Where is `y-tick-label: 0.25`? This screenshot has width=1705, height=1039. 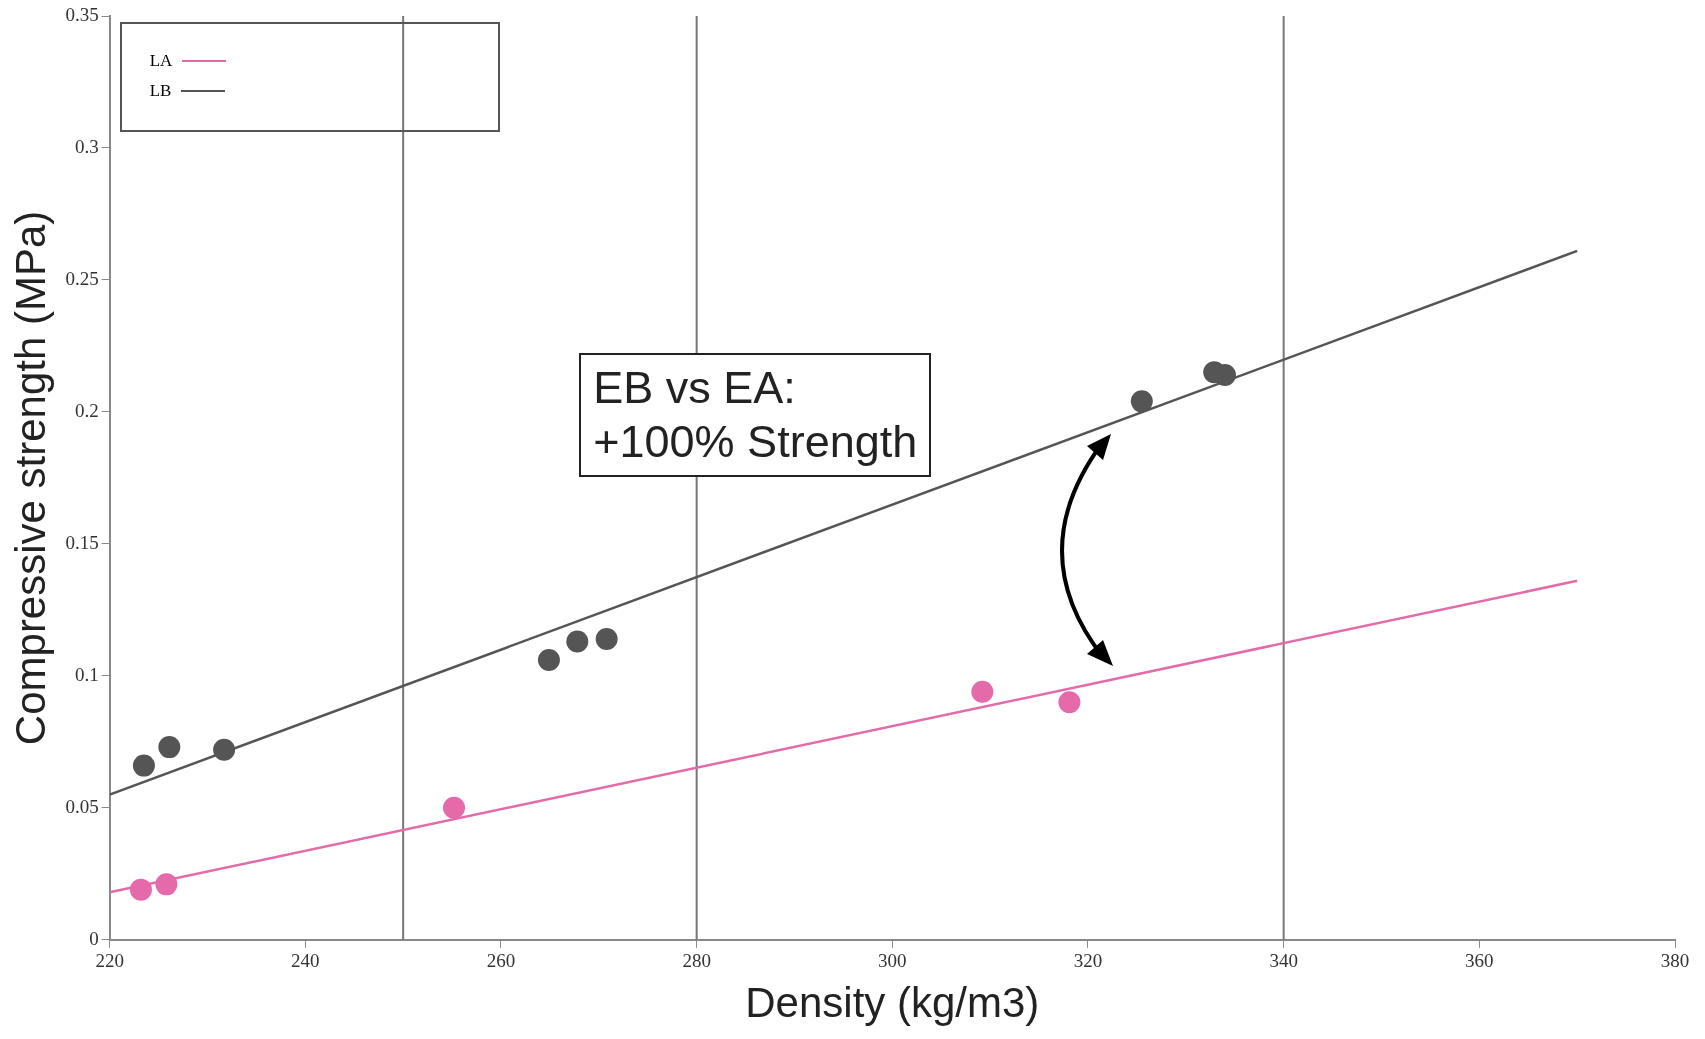
y-tick-label: 0.25 is located at coordinates (82, 278).